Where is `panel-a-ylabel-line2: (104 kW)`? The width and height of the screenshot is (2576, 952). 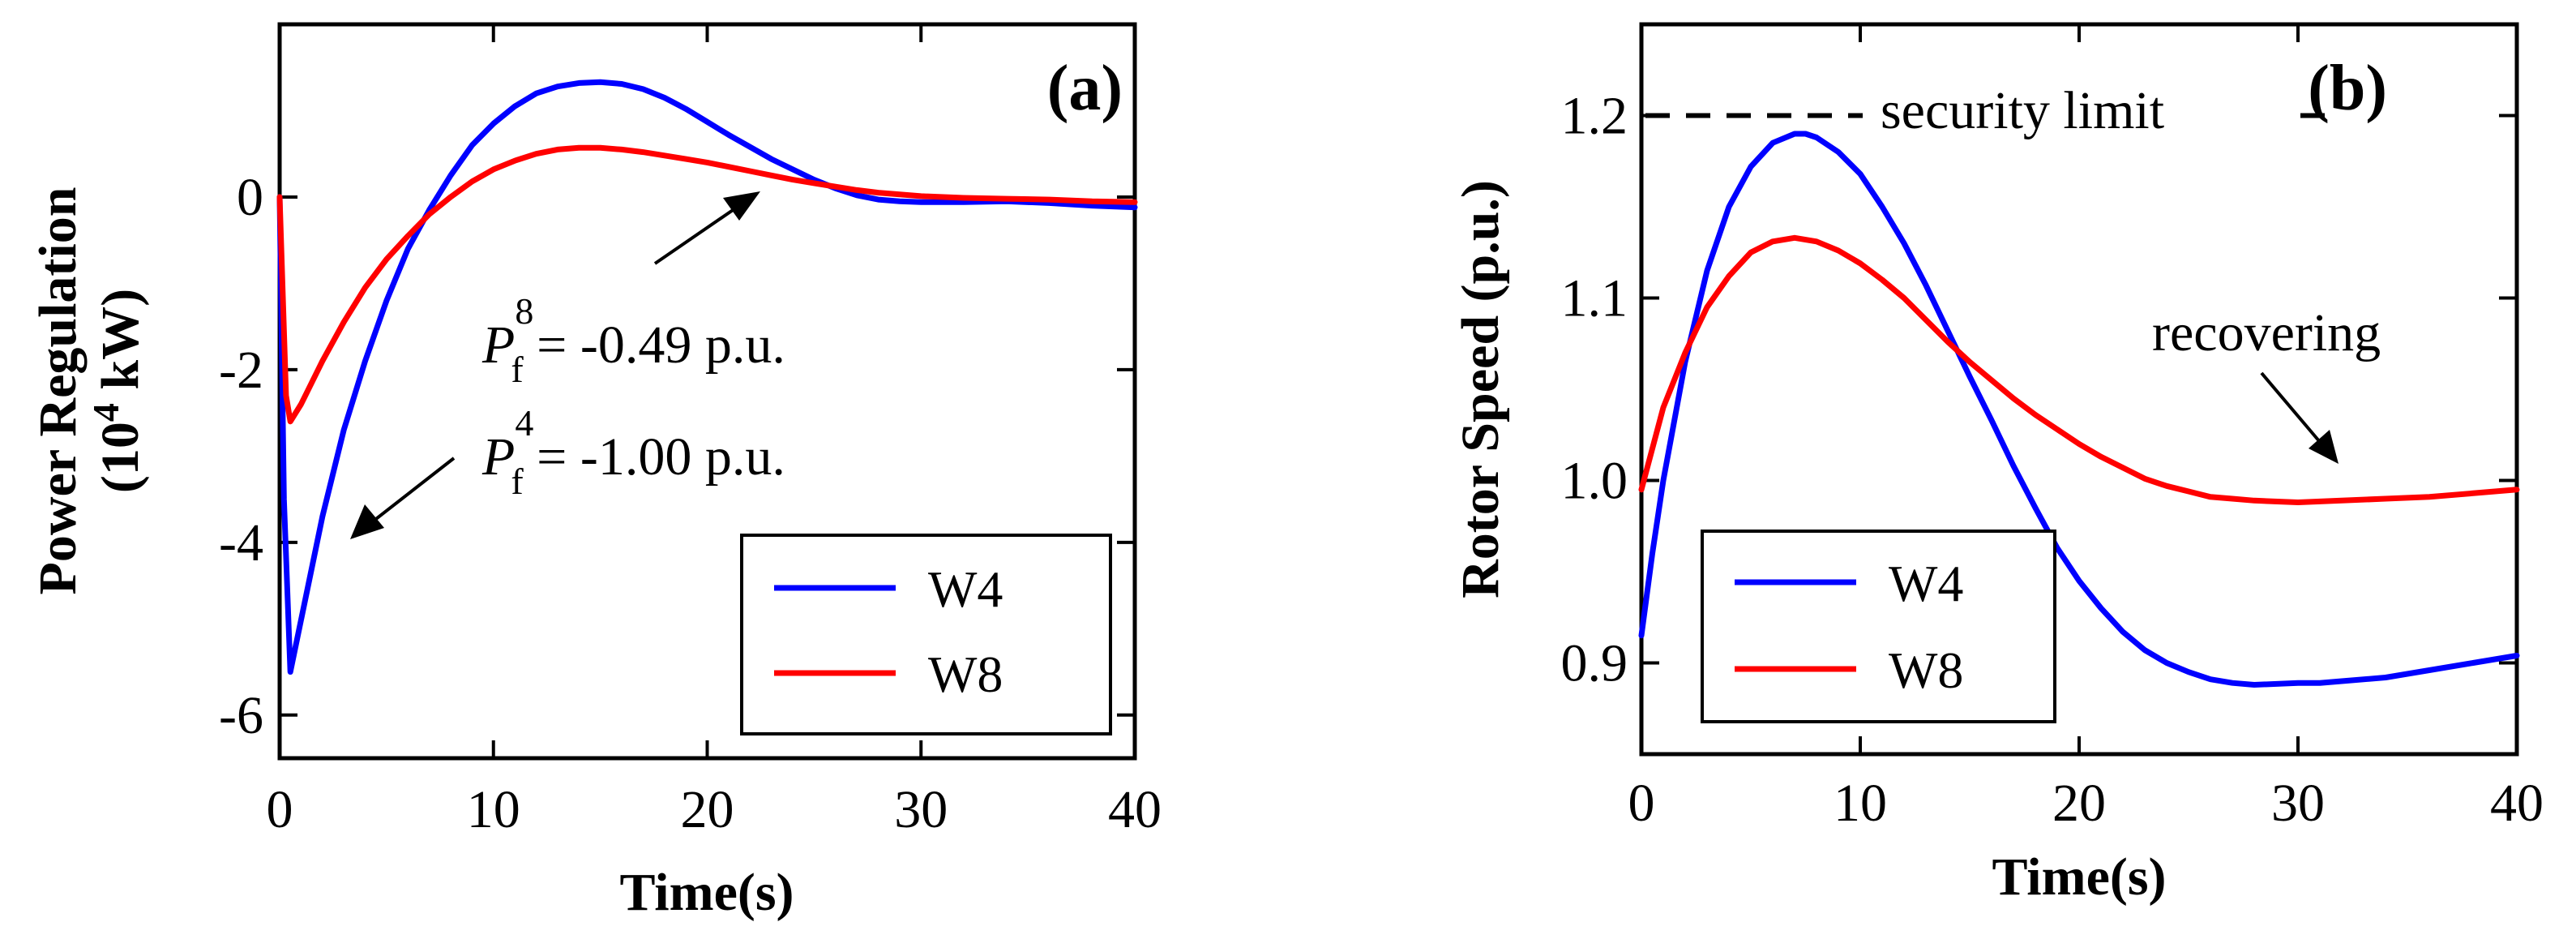
panel-a-ylabel-line2: (104 kW) is located at coordinates (117, 391).